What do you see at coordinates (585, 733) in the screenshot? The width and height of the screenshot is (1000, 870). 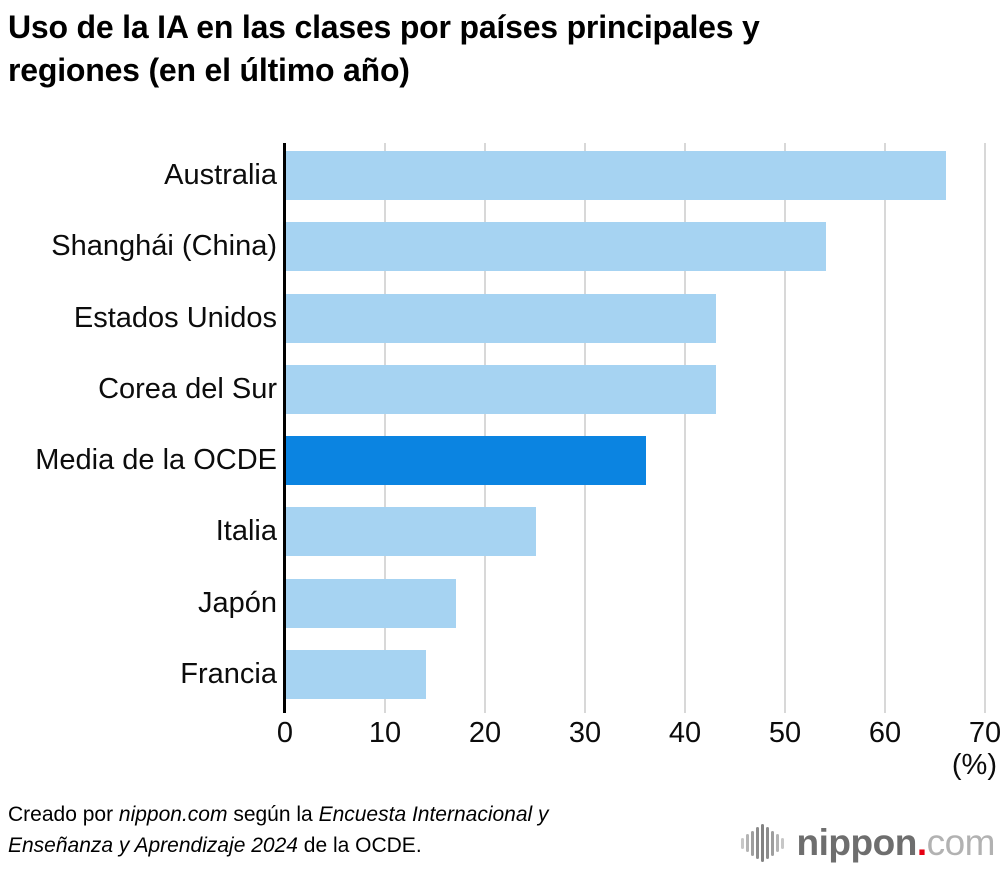 I see `x-tick-label-30: 30` at bounding box center [585, 733].